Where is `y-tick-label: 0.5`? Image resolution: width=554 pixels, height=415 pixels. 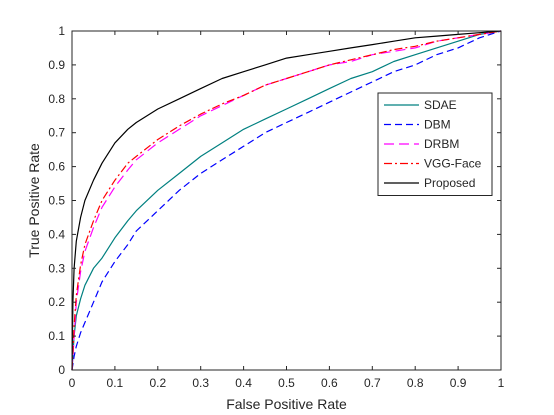
y-tick-label: 0.5 is located at coordinates (56, 201).